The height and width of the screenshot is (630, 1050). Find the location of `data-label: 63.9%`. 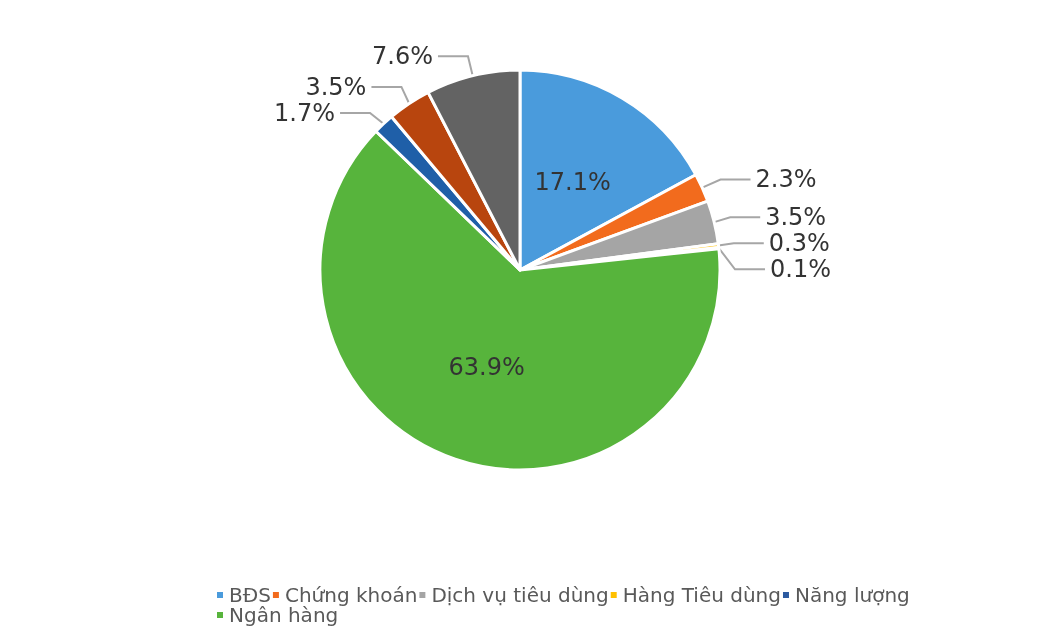

data-label: 63.9% is located at coordinates (486, 367).